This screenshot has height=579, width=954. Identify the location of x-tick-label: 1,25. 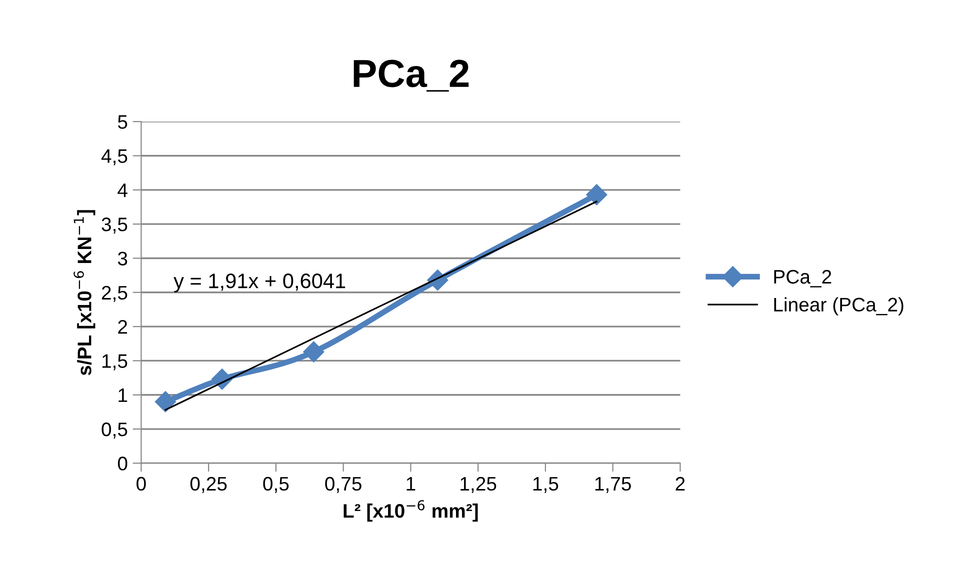
(478, 484).